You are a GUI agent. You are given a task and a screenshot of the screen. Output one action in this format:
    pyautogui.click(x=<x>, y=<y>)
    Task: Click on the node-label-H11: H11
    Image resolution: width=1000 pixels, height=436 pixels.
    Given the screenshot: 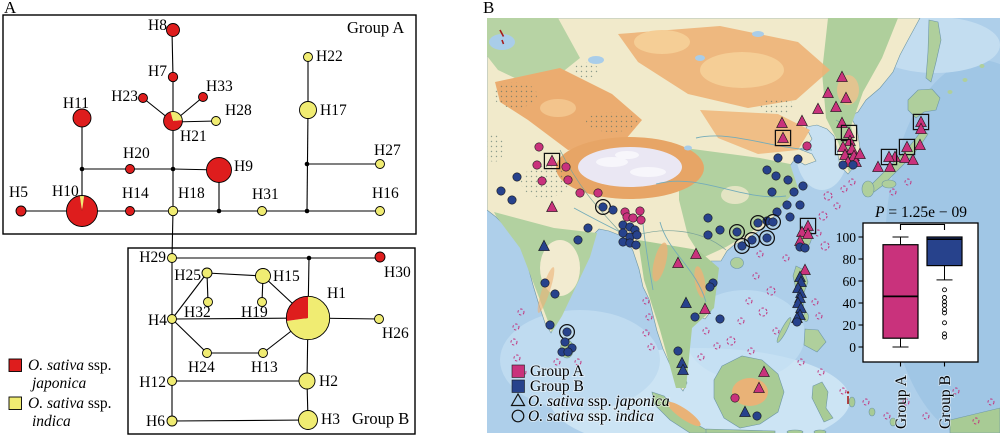 What is the action you would take?
    pyautogui.click(x=76, y=103)
    